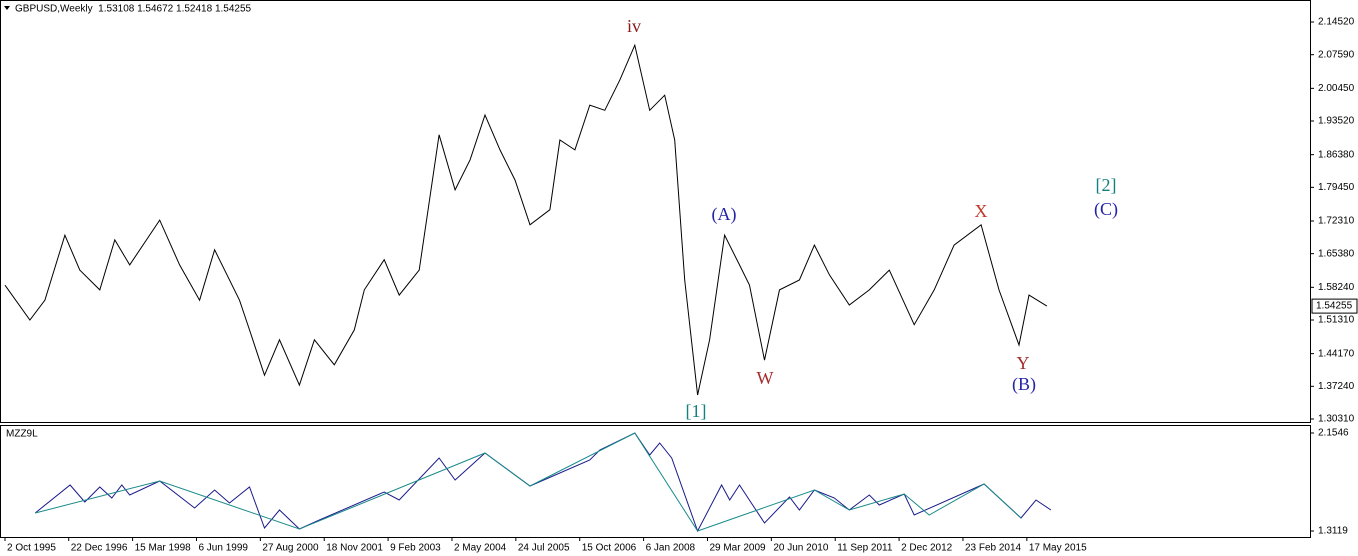 The image size is (1358, 556). What do you see at coordinates (1024, 384) in the screenshot?
I see `wave-label: (B)` at bounding box center [1024, 384].